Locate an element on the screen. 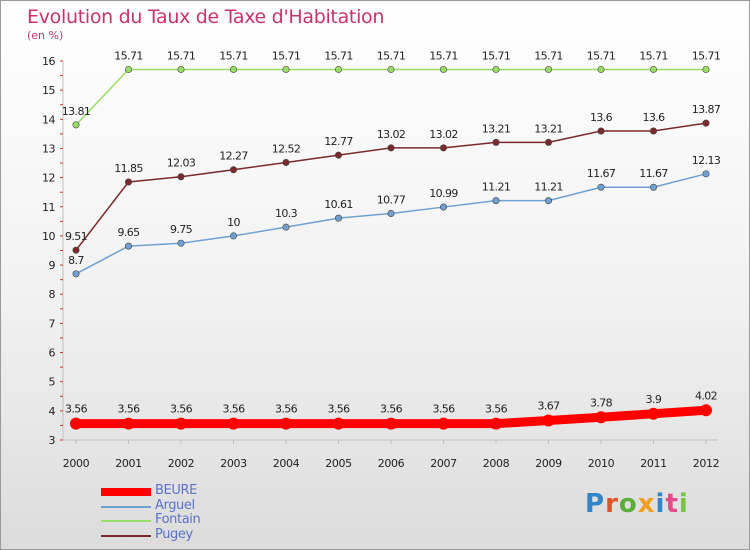 The width and height of the screenshot is (750, 550). data-label-pugey: 12.52 is located at coordinates (286, 148).